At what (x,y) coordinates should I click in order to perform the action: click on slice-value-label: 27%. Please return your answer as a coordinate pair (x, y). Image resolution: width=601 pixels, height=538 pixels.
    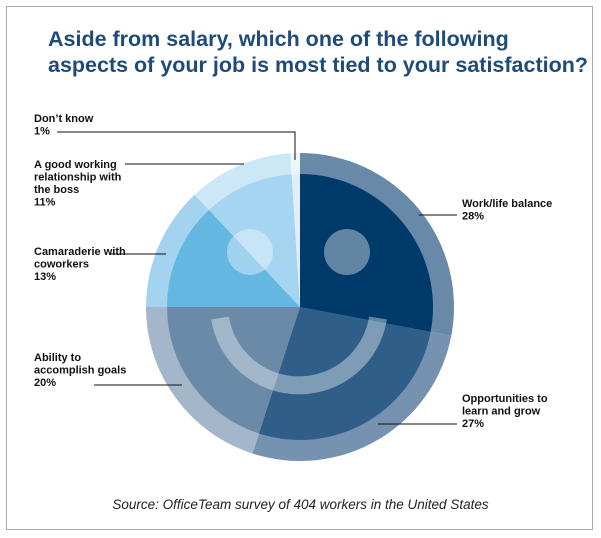
    Looking at the image, I should click on (473, 424).